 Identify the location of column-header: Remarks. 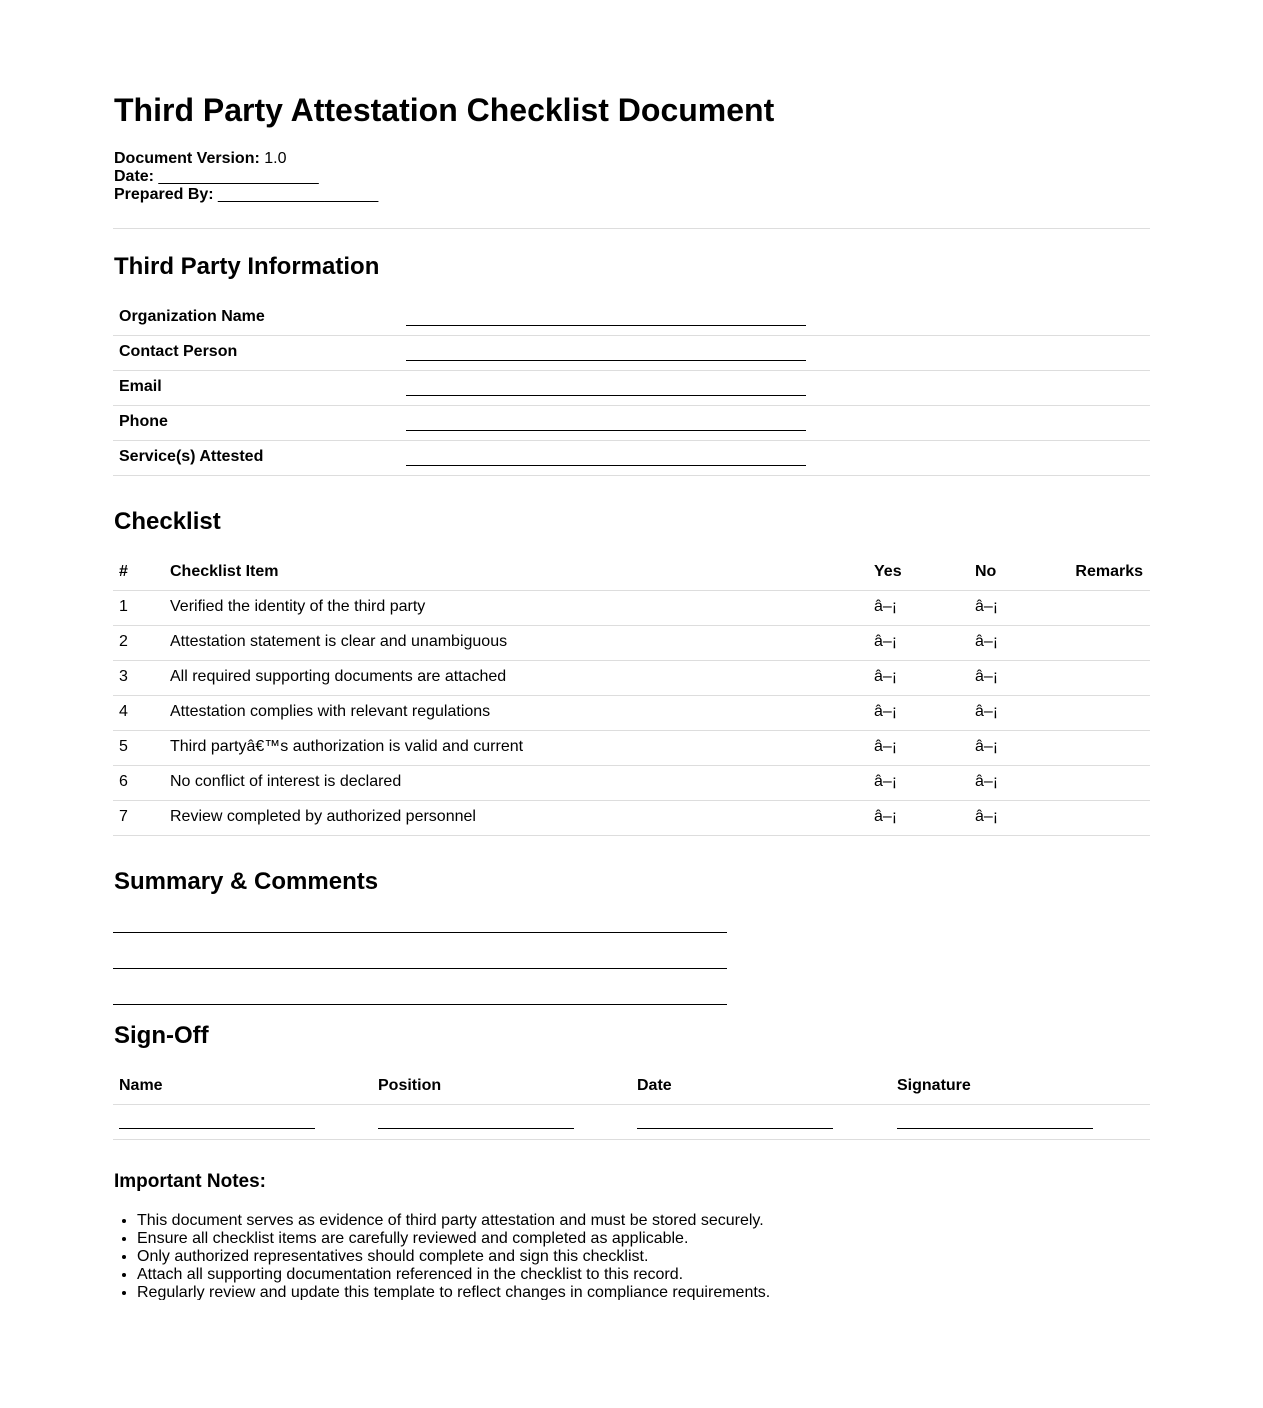
(1109, 571).